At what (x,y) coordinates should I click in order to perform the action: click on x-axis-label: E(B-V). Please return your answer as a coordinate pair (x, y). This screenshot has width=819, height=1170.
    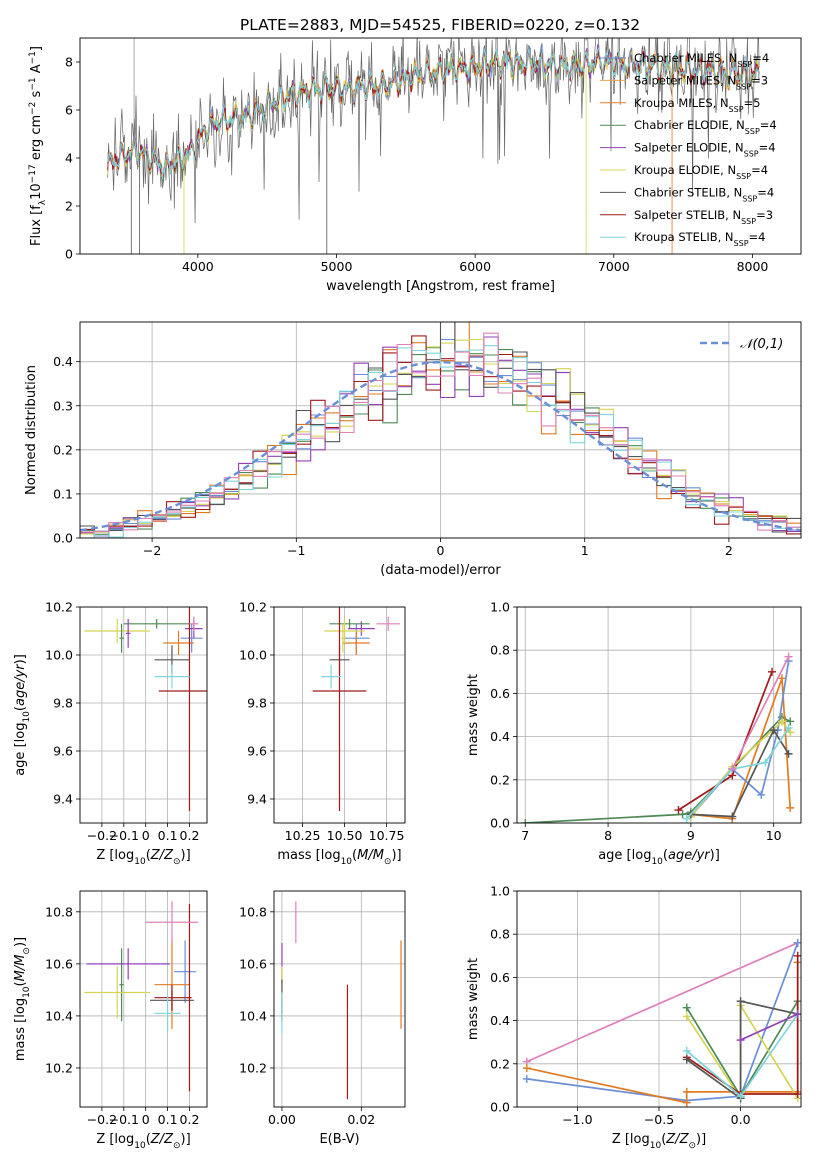
    Looking at the image, I should click on (339, 1139).